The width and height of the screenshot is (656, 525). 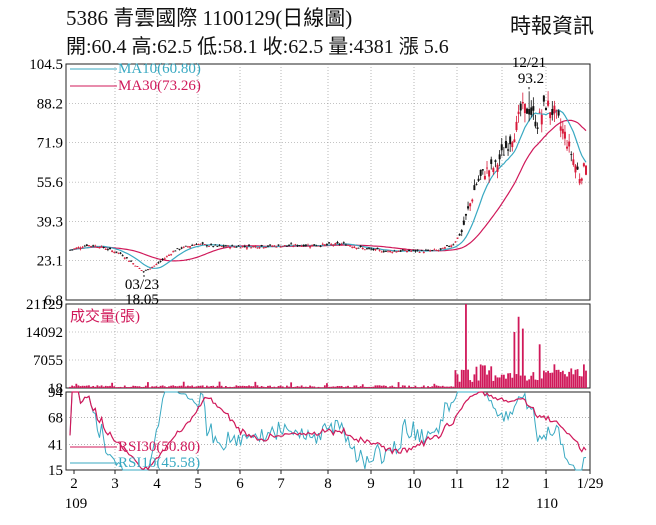 I want to click on ma30-legend-label: MA30(73.26), so click(x=159, y=86).